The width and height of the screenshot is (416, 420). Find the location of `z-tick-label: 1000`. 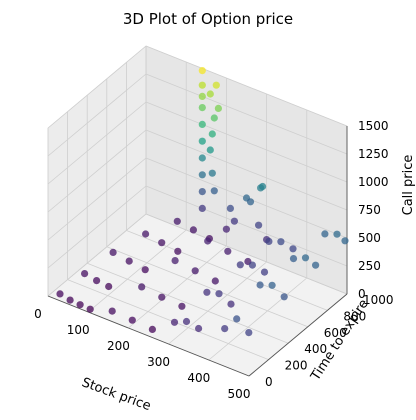

z-tick-label: 1000 is located at coordinates (373, 182).